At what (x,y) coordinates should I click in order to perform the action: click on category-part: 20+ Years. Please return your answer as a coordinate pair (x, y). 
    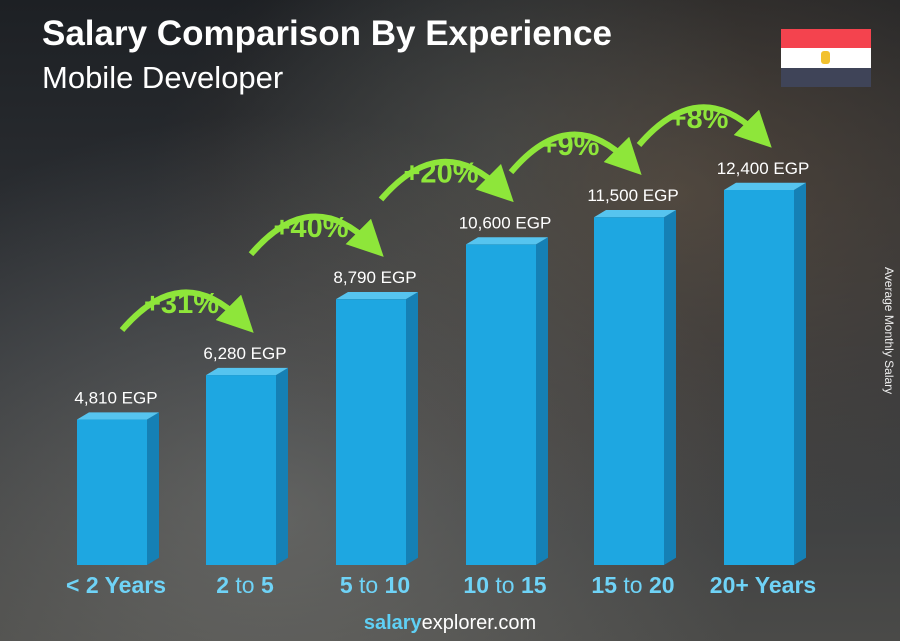
    Looking at the image, I should click on (763, 585).